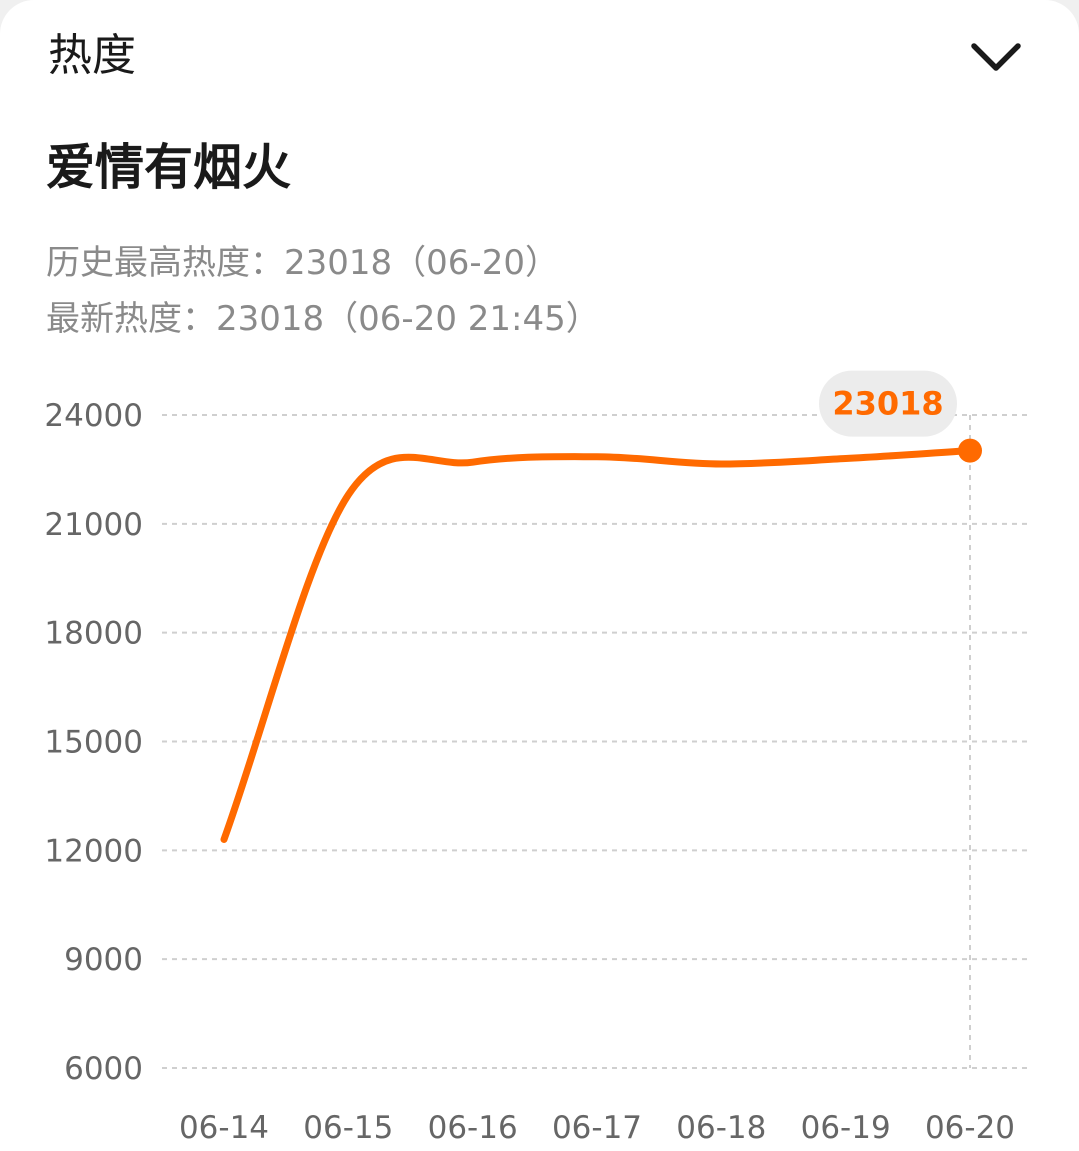 Image resolution: width=1079 pixels, height=1151 pixels. What do you see at coordinates (996, 56) in the screenshot?
I see `chevron-down-icon` at bounding box center [996, 56].